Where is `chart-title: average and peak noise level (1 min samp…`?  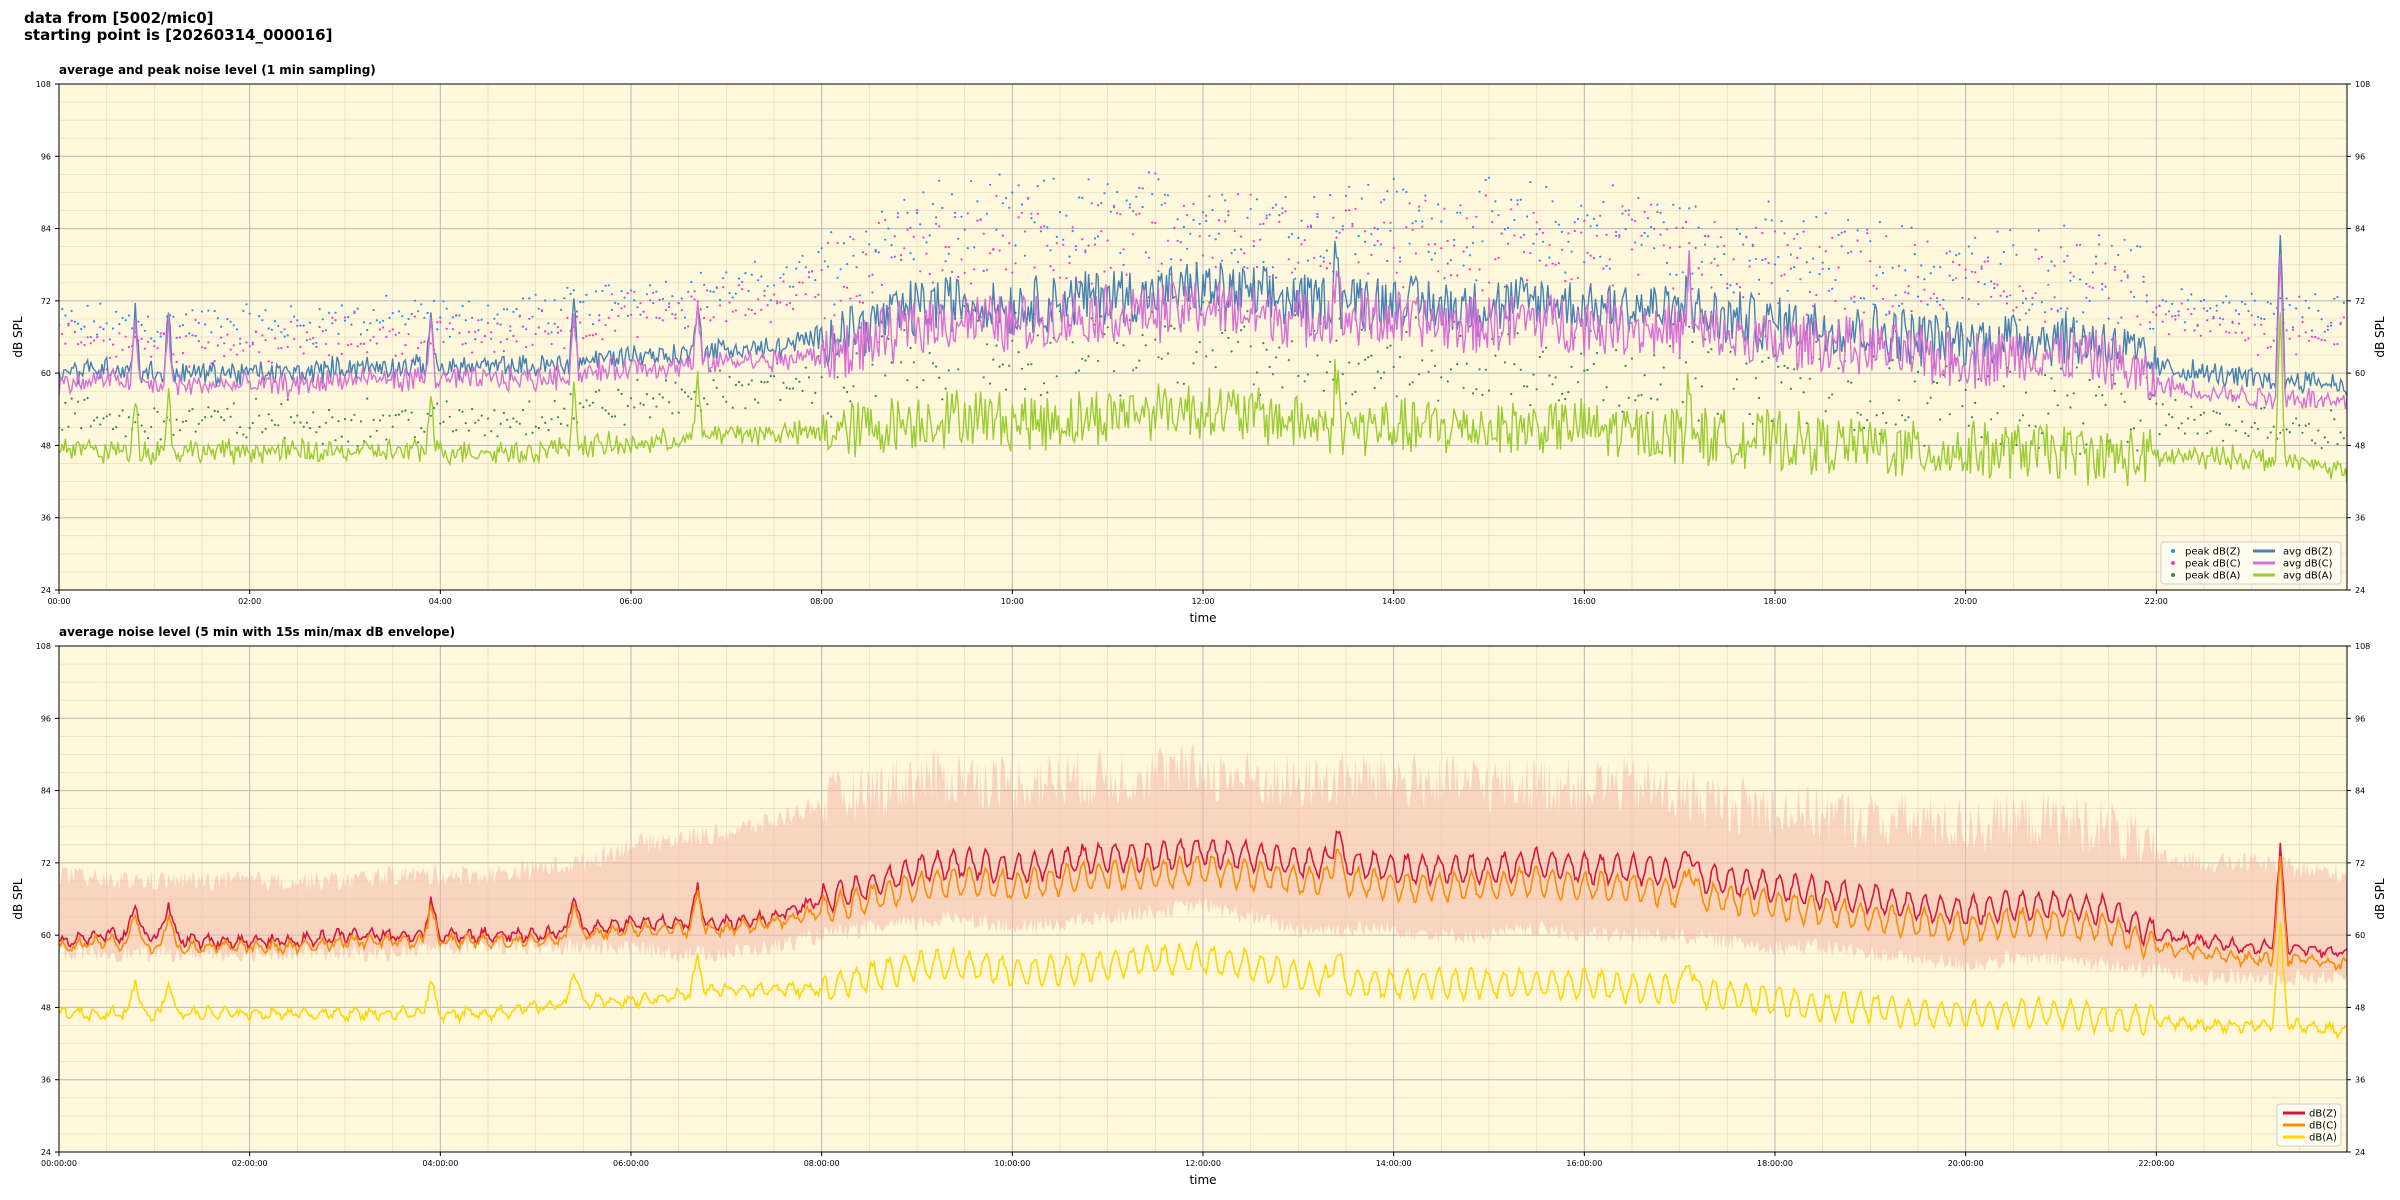 chart-title: average and peak noise level (1 min samp… is located at coordinates (217, 70).